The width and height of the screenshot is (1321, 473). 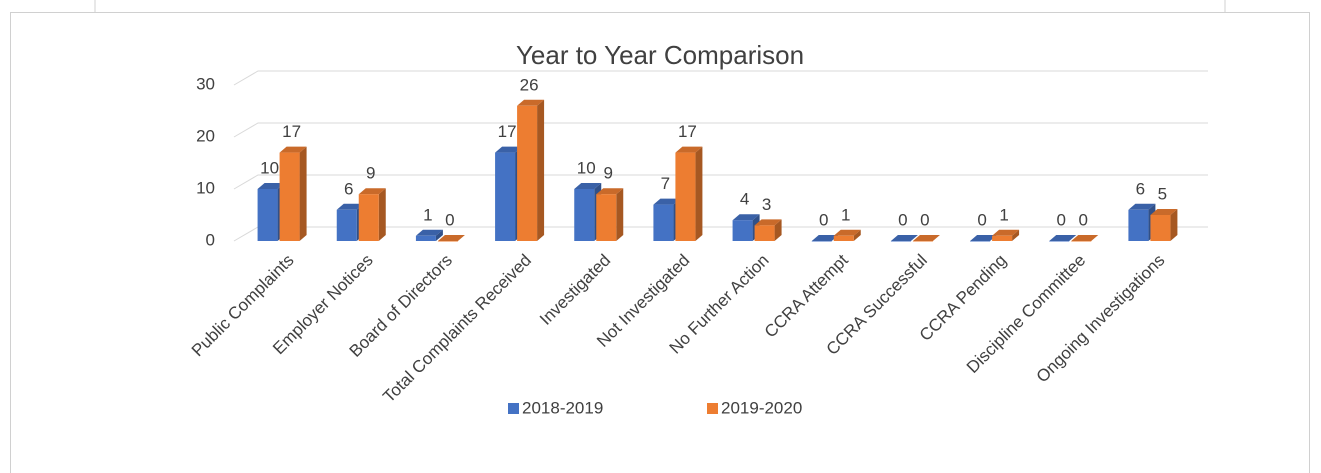 I want to click on data-label: 5, so click(x=1162, y=193).